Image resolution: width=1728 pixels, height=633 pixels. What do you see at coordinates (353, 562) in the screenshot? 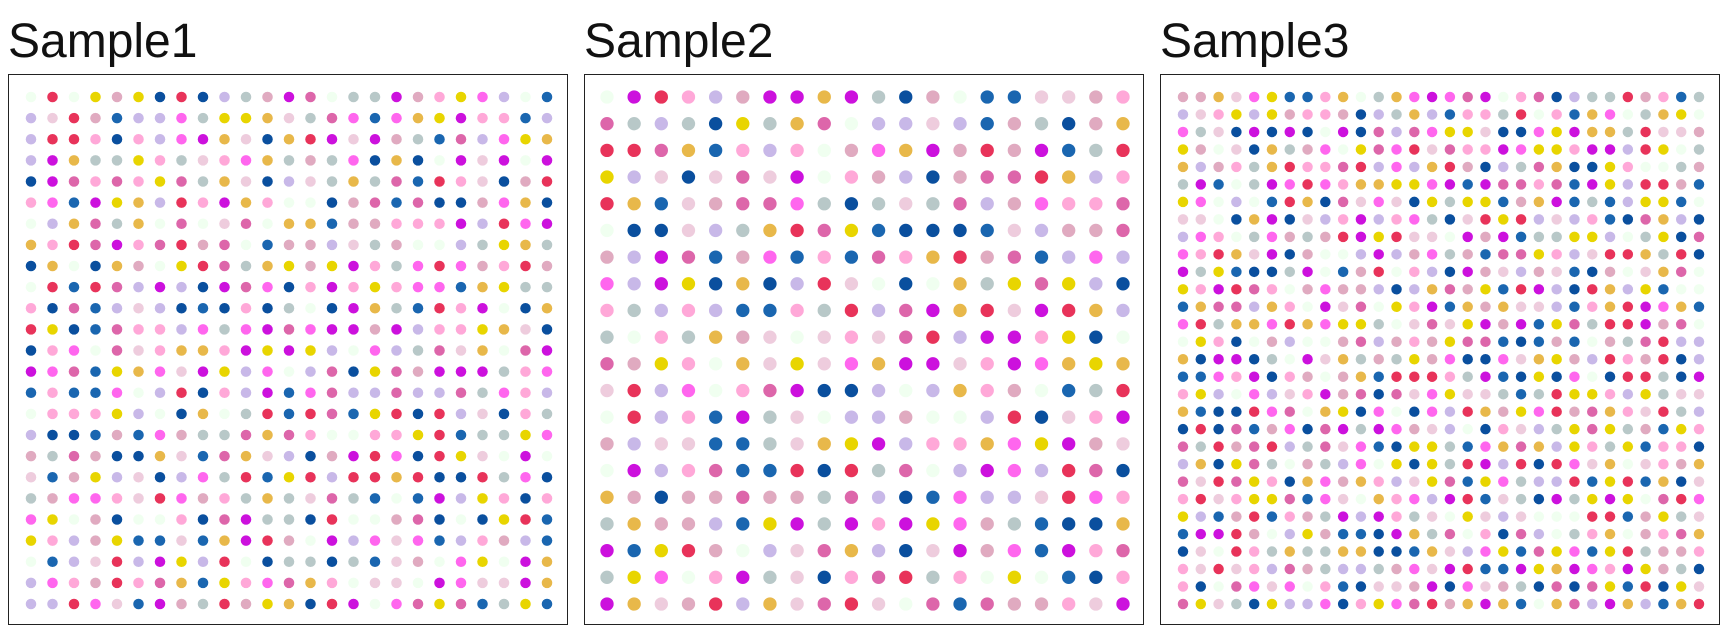
I see `dot-1-r22-c15` at bounding box center [353, 562].